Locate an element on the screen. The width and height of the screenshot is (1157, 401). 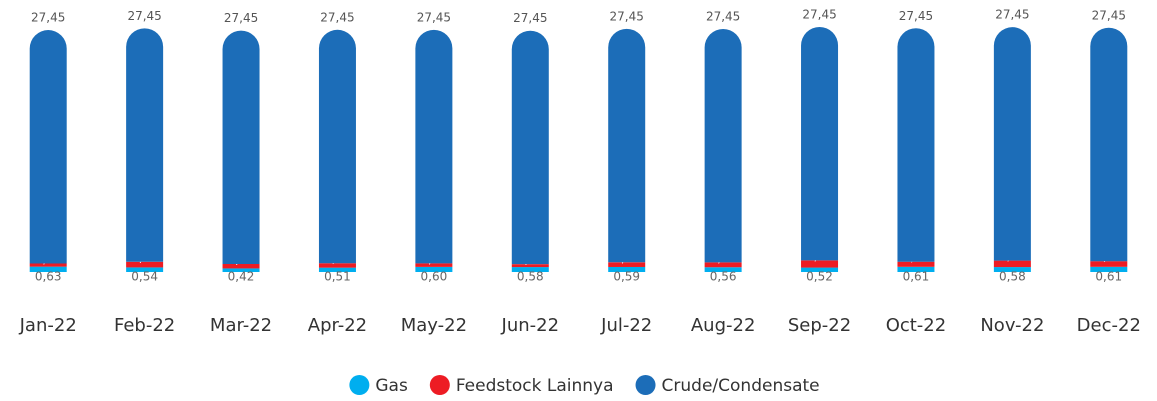
value-label: 0,56 is located at coordinates (723, 277).